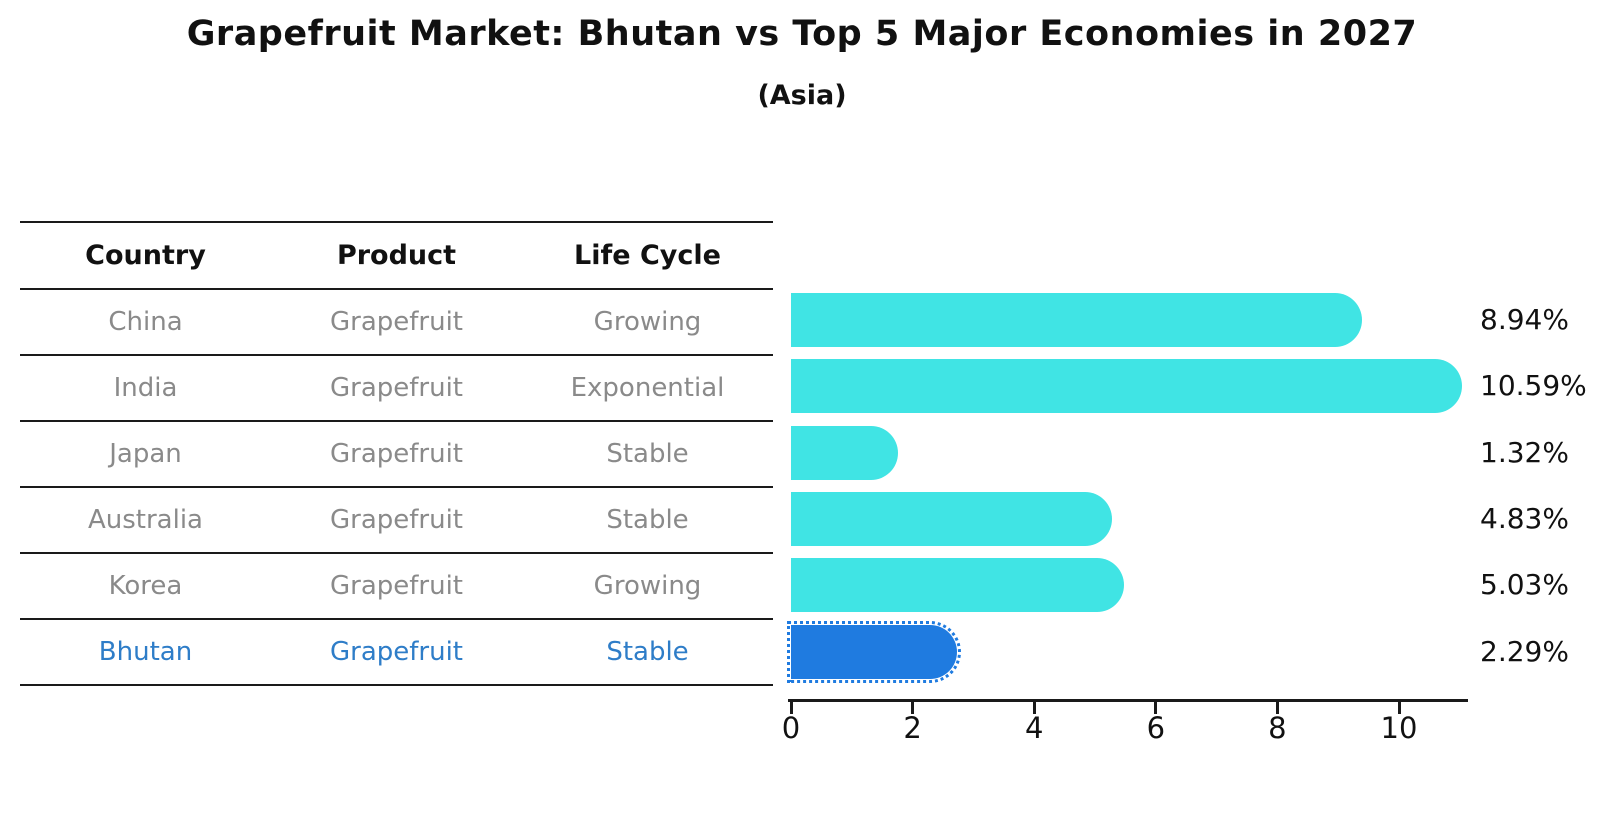 Image resolution: width=1604 pixels, height=823 pixels. Describe the element at coordinates (145, 255) in the screenshot. I see `column-header-country: Country` at that location.